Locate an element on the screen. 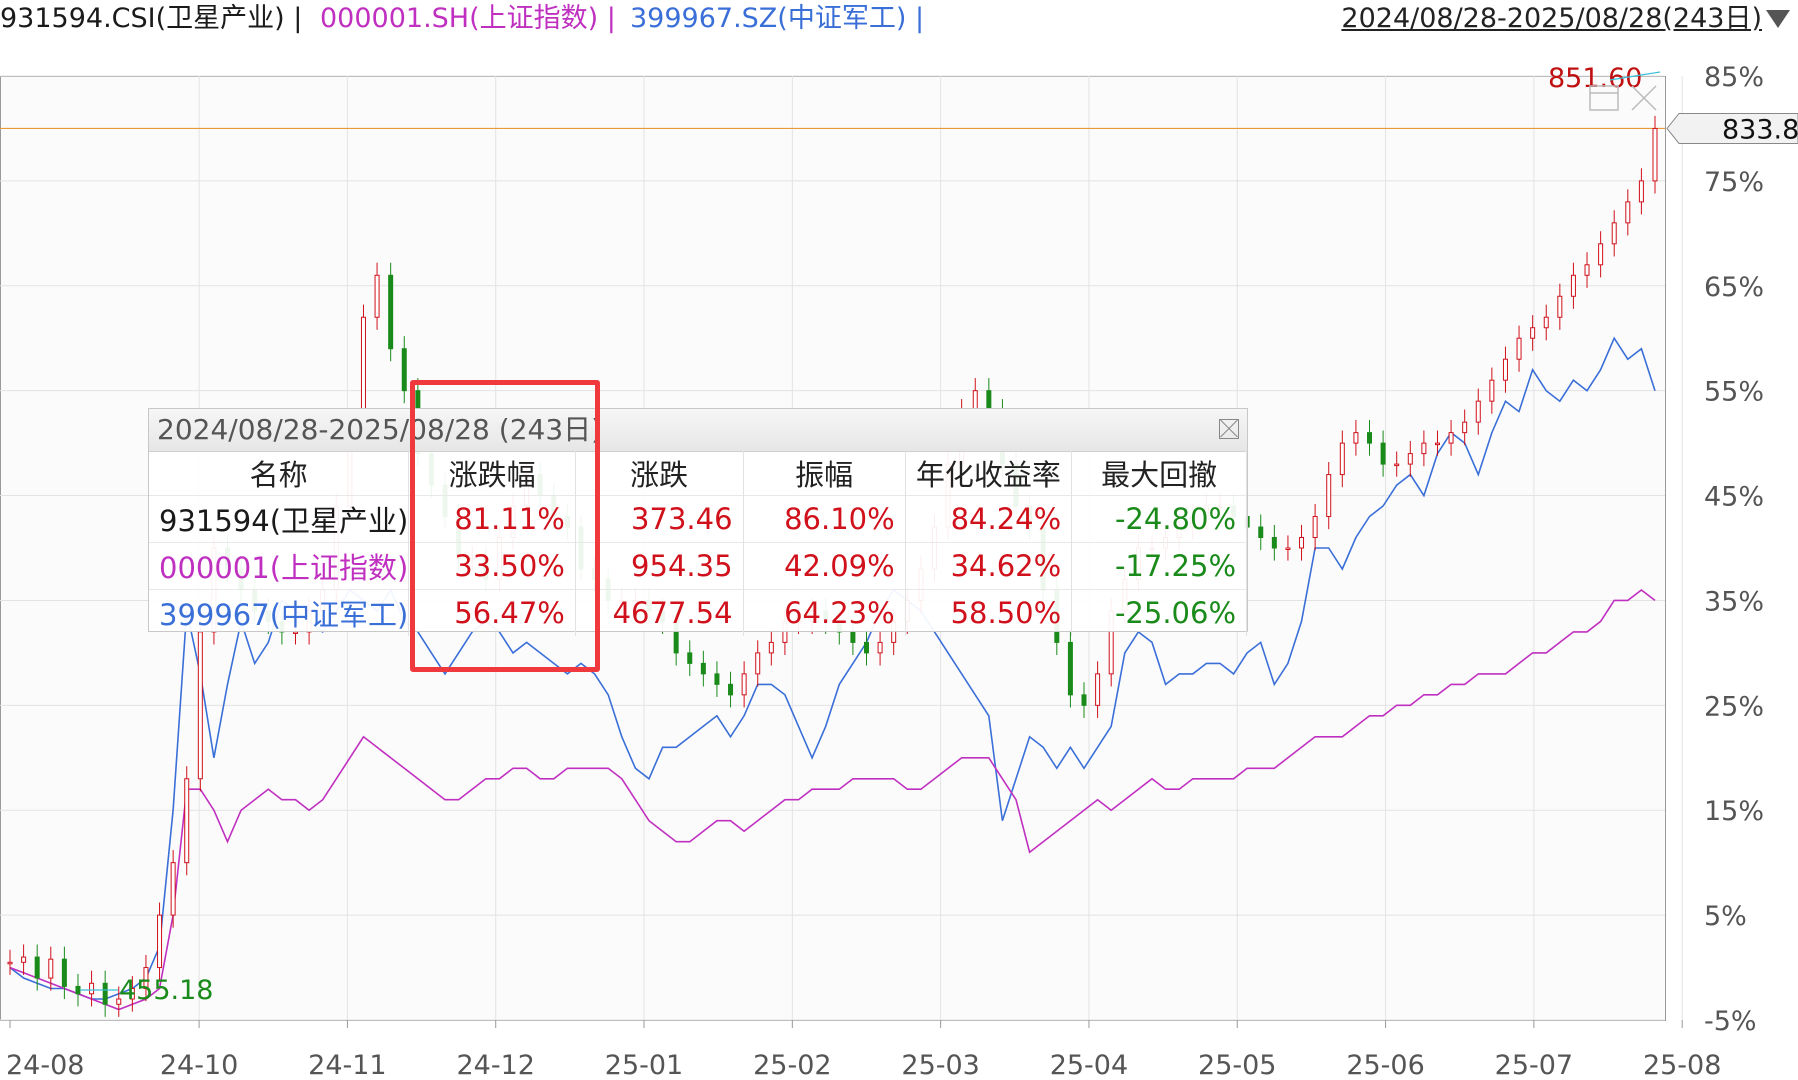 This screenshot has height=1080, width=1798. x-tick-label: 24-12 is located at coordinates (495, 1065).